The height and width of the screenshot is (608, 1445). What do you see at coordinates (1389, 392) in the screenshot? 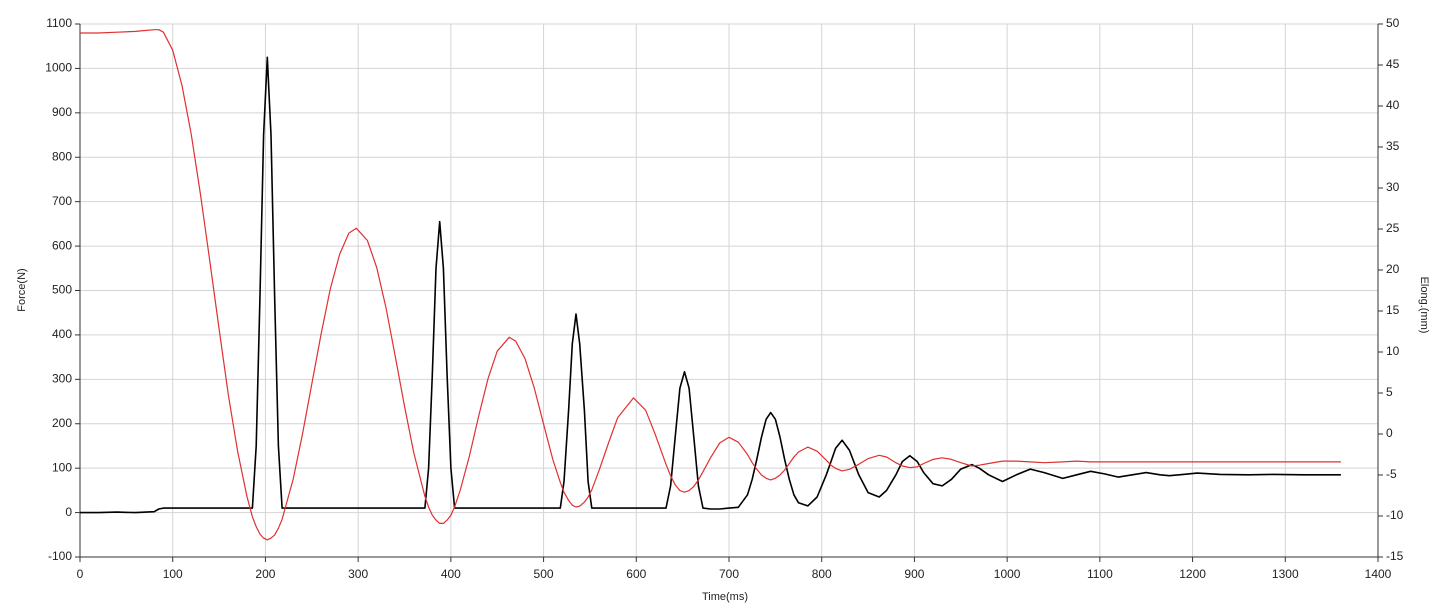
I see `y2-tick-label: 5` at bounding box center [1389, 392].